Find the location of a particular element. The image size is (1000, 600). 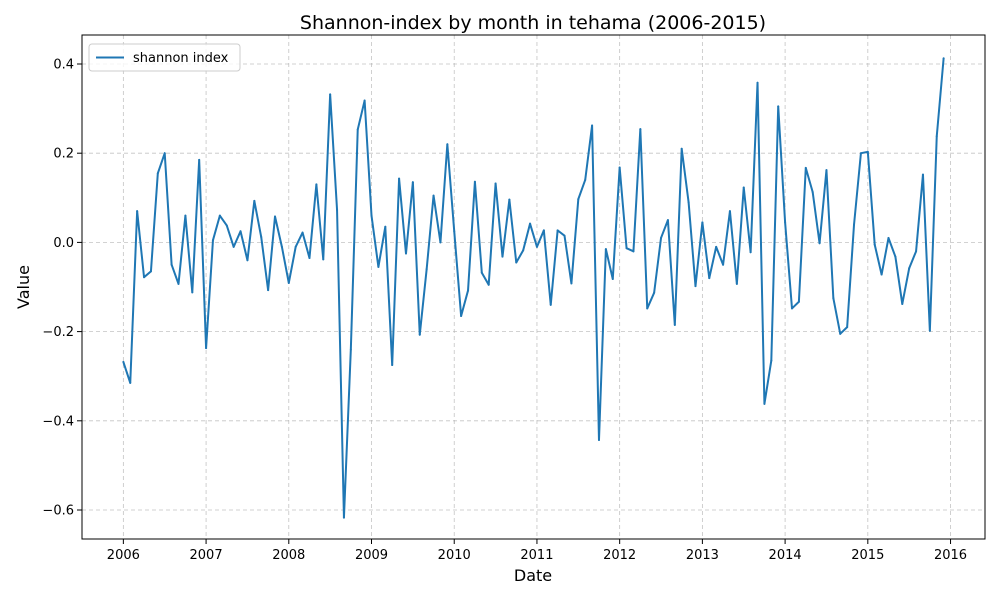

x-tick-label: 2013 is located at coordinates (702, 555).